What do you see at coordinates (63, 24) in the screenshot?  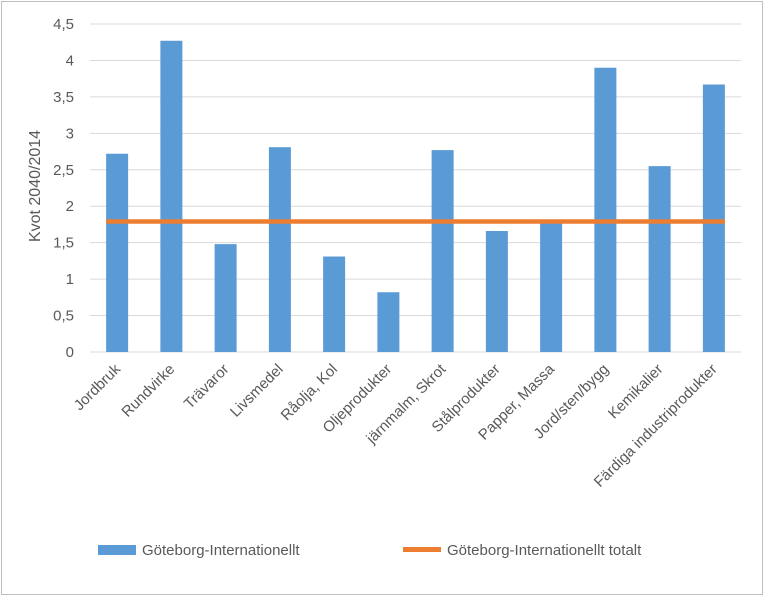 I see `y-tick-label: 4,5` at bounding box center [63, 24].